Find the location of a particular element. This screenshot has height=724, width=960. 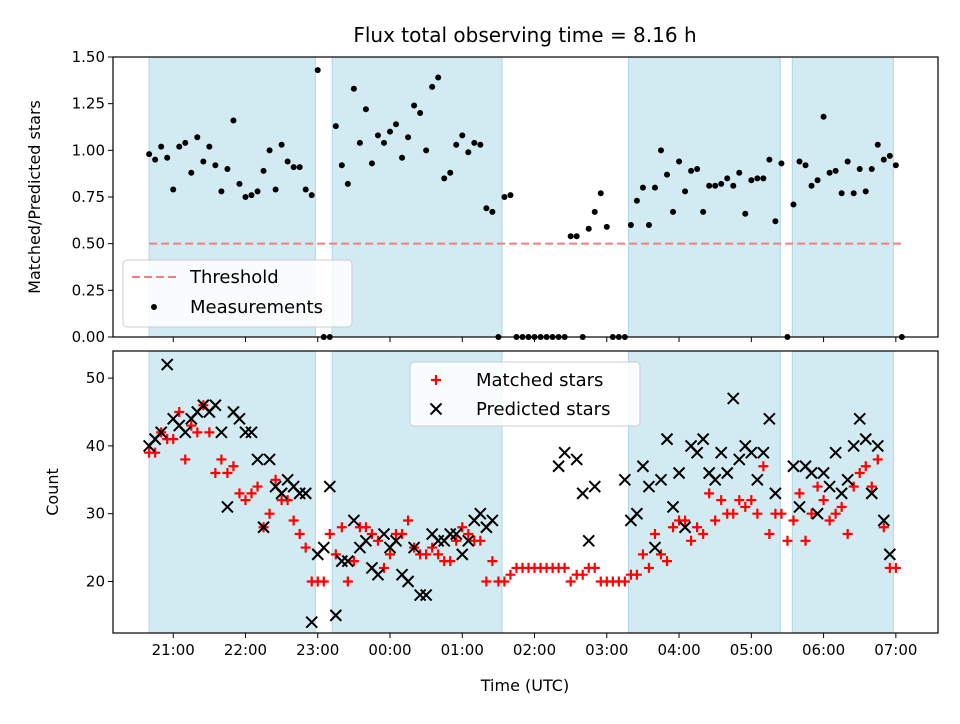

y-tick-label: 0.25 is located at coordinates (88, 290).